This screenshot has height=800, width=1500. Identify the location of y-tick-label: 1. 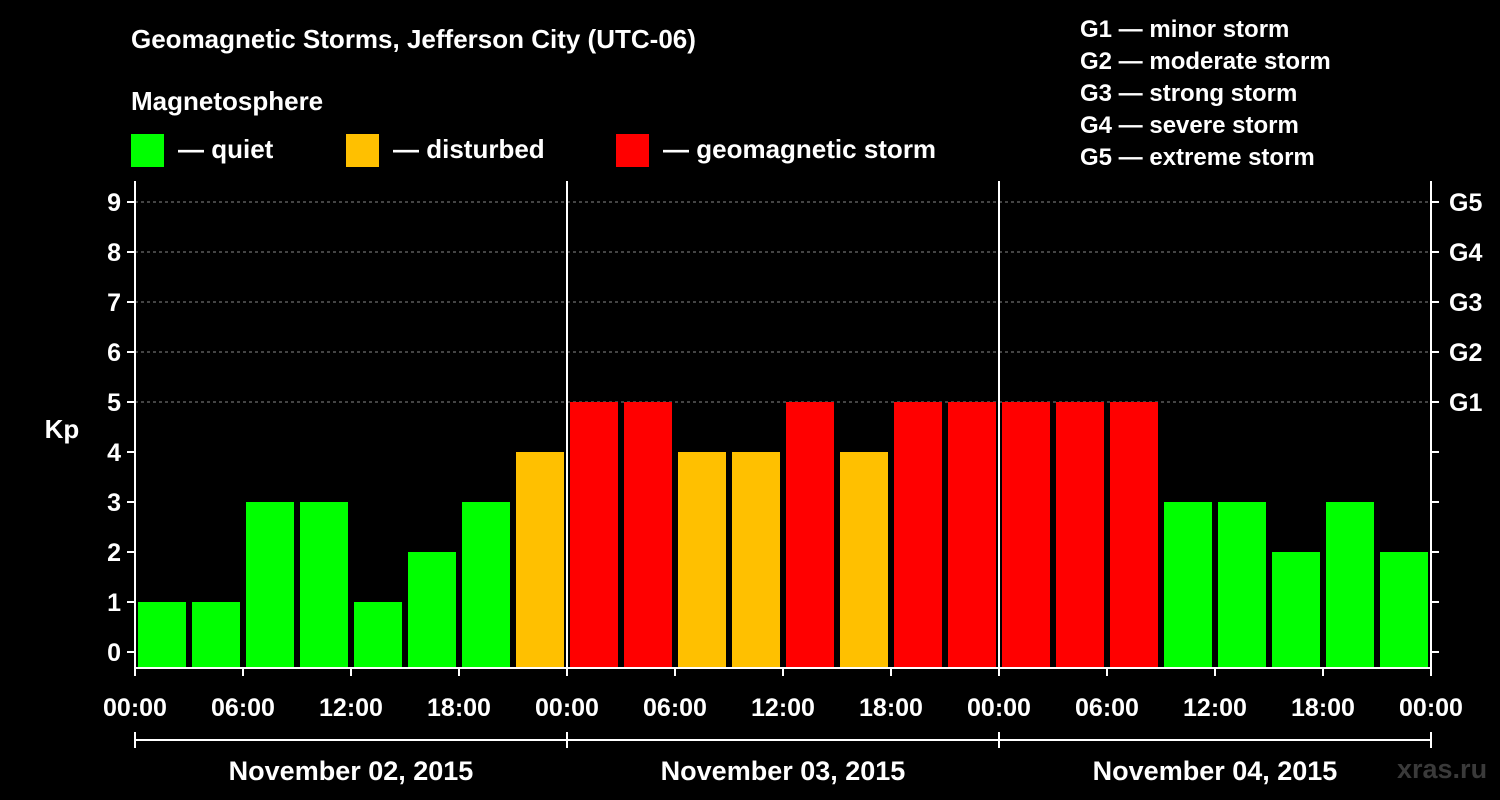
(114, 603).